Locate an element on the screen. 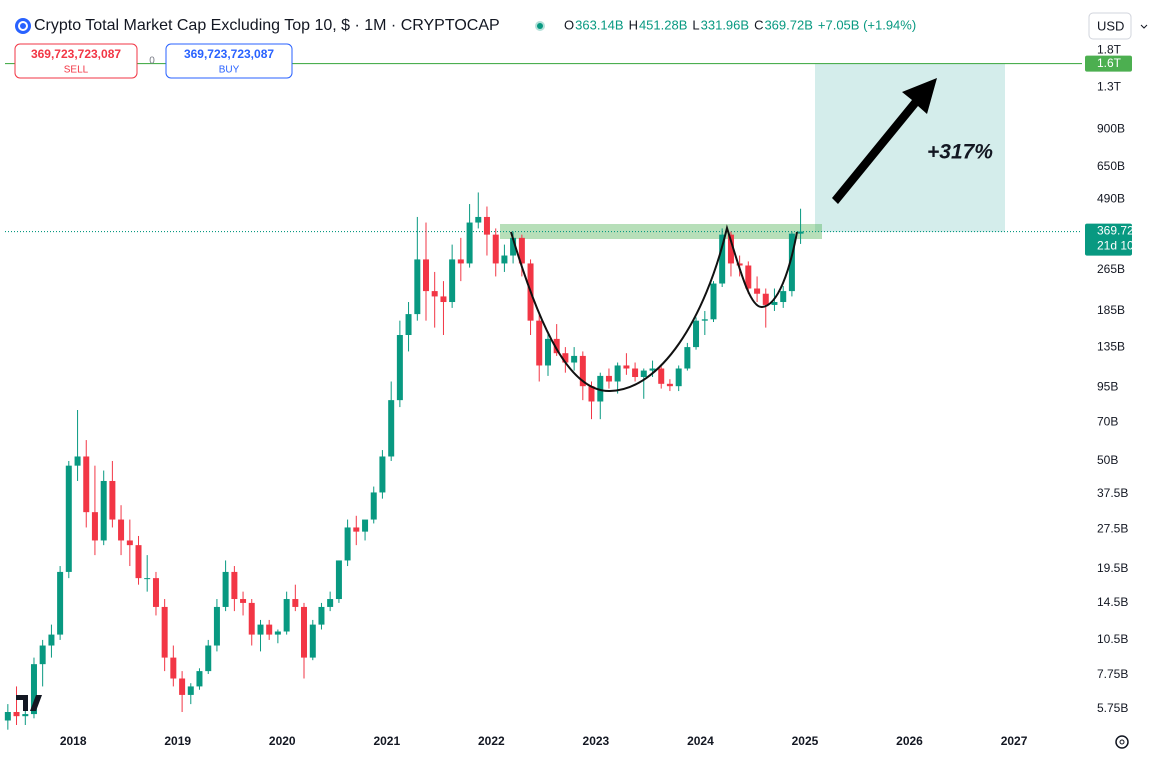 This screenshot has width=1171, height=770. y-tick-label: 10.5B is located at coordinates (1112, 639).